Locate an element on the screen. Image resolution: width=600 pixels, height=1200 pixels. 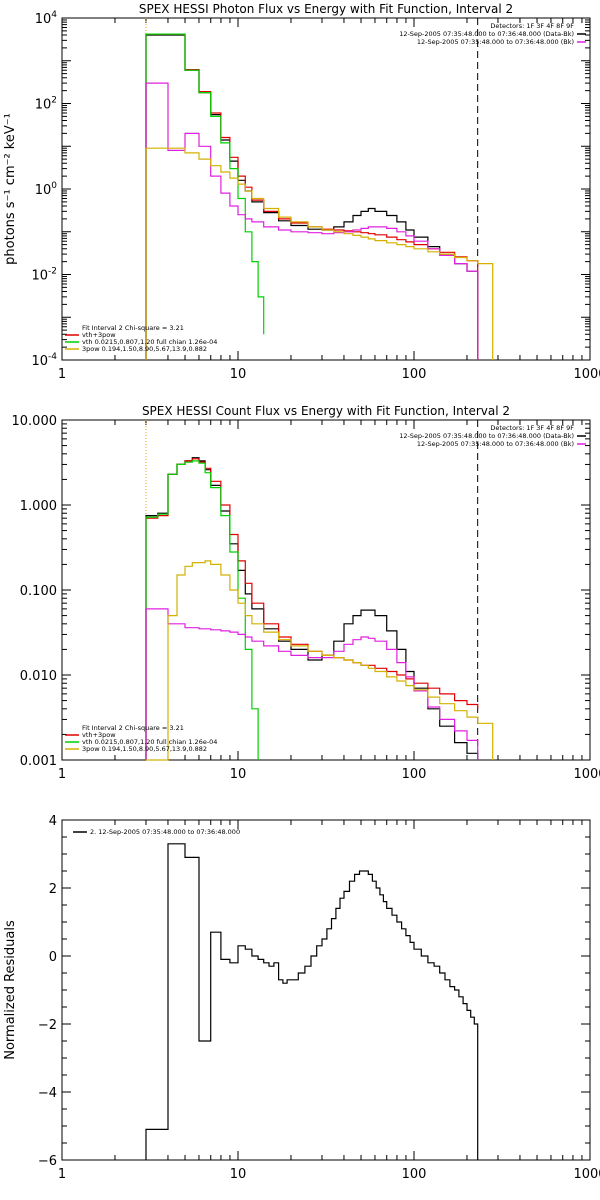
y-tick-label: 10.000 is located at coordinates (35, 421).